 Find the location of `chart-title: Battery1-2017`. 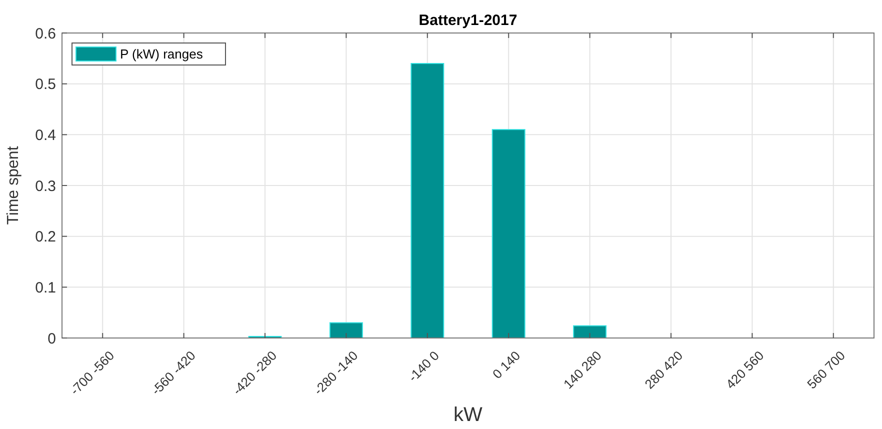

chart-title: Battery1-2017 is located at coordinates (468, 20).